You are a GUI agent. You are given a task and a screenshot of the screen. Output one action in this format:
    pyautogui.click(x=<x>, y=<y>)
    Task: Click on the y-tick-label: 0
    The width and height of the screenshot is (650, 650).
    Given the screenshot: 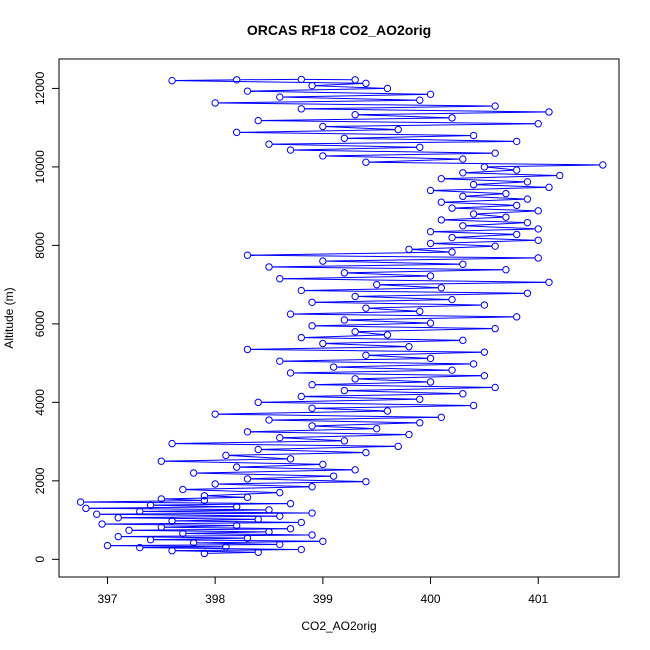 What is the action you would take?
    pyautogui.click(x=40, y=559)
    